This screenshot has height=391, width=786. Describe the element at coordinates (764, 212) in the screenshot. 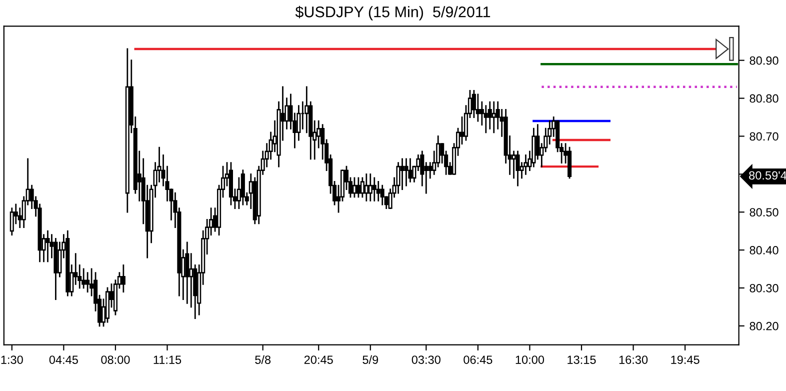

I see `y-tick-label: 80.50` at that location.